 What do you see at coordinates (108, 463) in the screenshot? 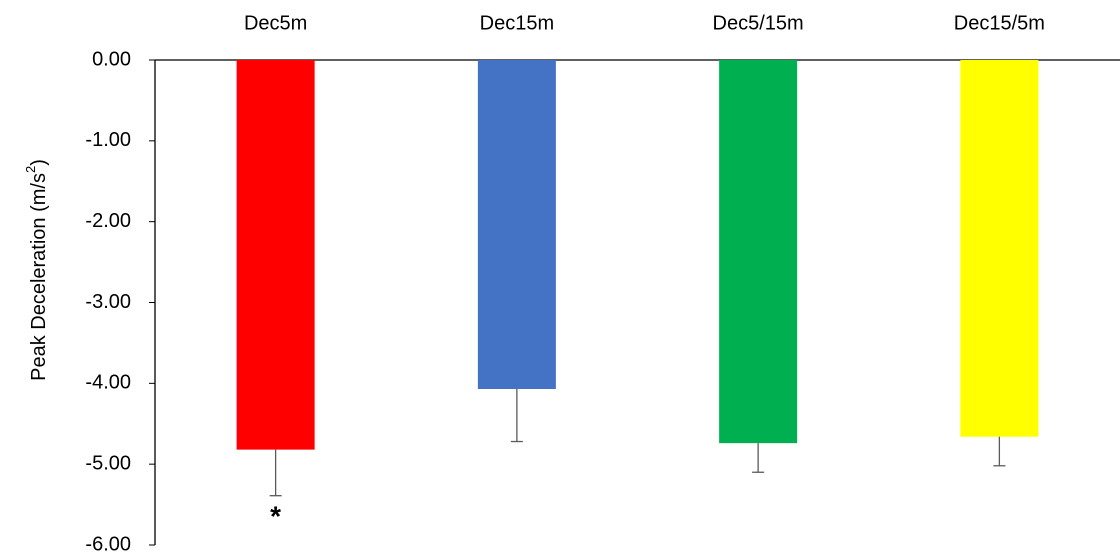
I see `y-tick-label: -5.00` at bounding box center [108, 463].